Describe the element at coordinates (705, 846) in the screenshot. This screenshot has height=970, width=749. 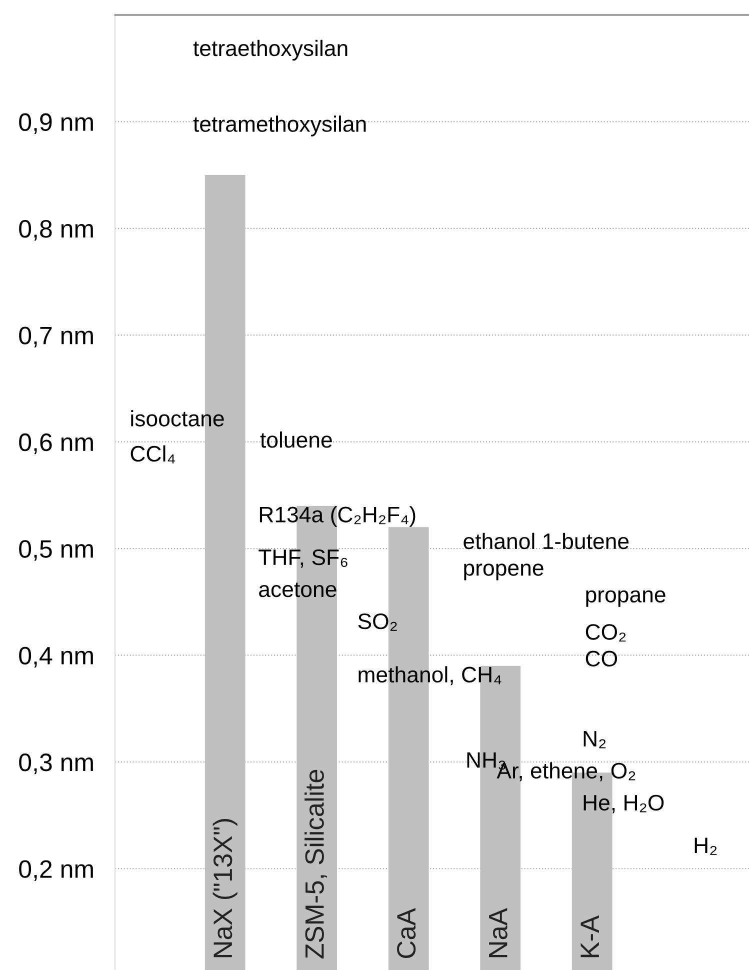
I see `text: H₂` at that location.